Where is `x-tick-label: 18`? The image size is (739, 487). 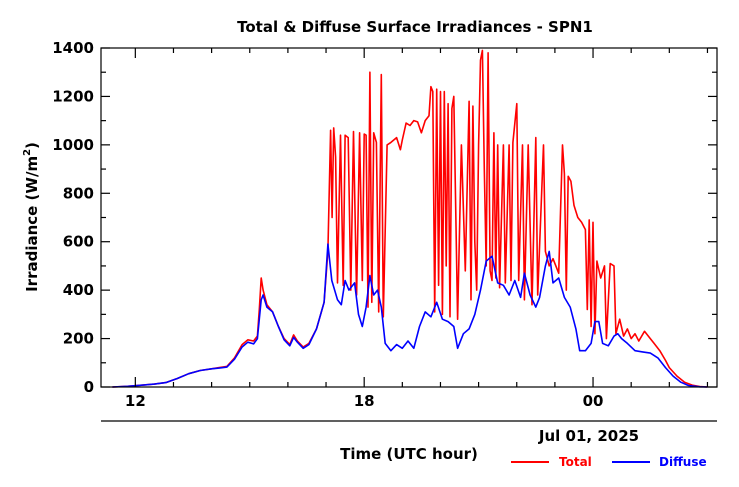 x-tick-label: 18 is located at coordinates (364, 401).